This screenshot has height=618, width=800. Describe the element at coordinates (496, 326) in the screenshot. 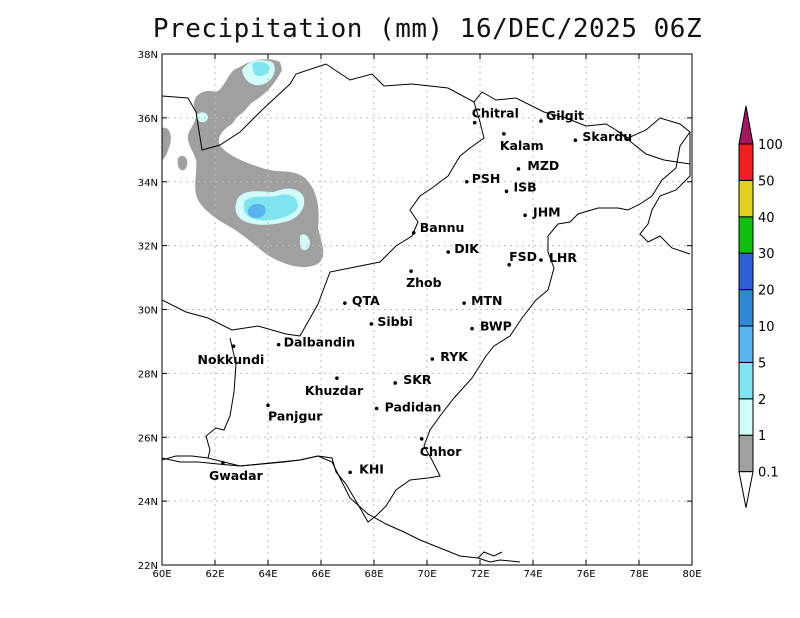

I see `city-label: BWP` at that location.